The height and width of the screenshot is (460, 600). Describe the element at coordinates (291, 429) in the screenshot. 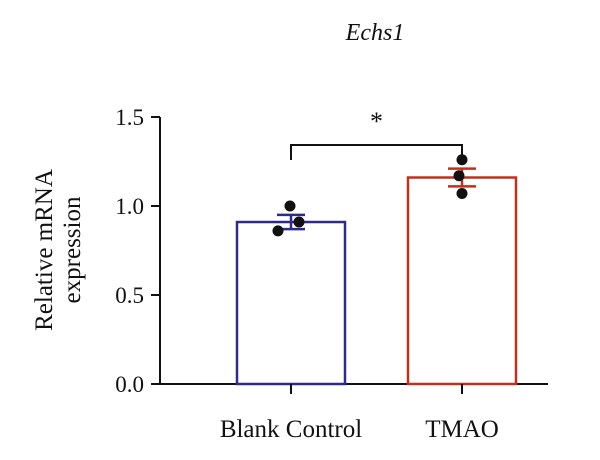

I see `x-tick-label: Blank Control` at that location.